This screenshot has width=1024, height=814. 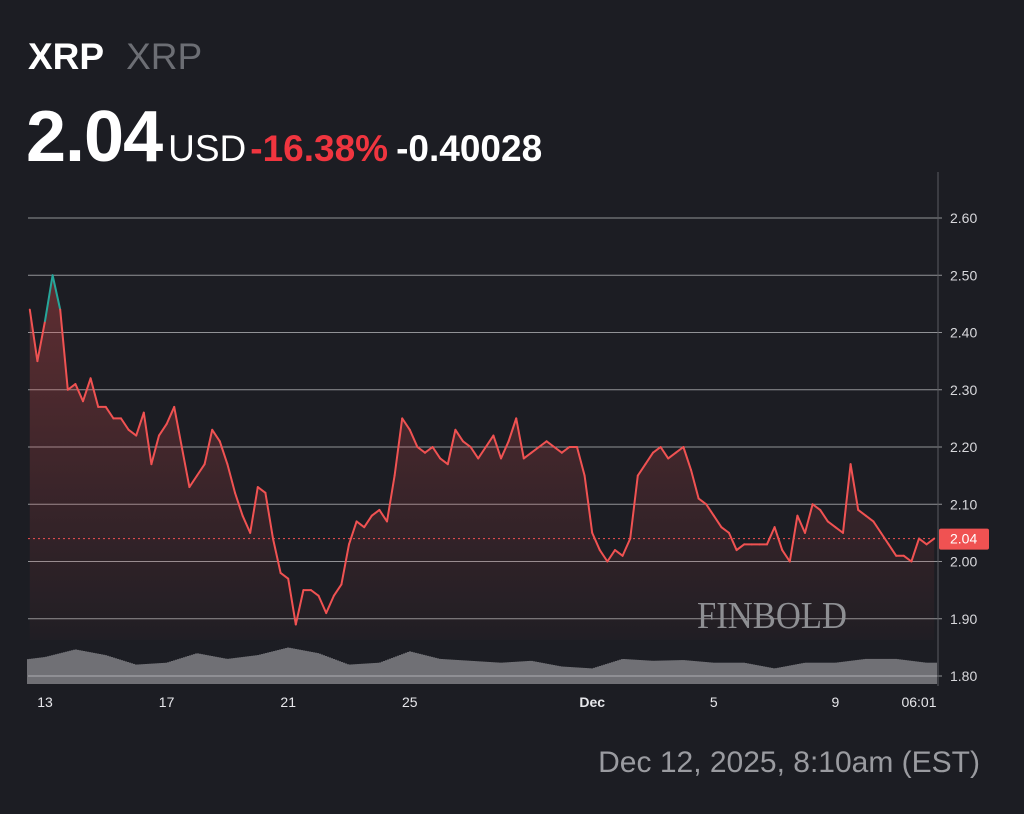 I want to click on change-percent: -16.38%, so click(x=319, y=148).